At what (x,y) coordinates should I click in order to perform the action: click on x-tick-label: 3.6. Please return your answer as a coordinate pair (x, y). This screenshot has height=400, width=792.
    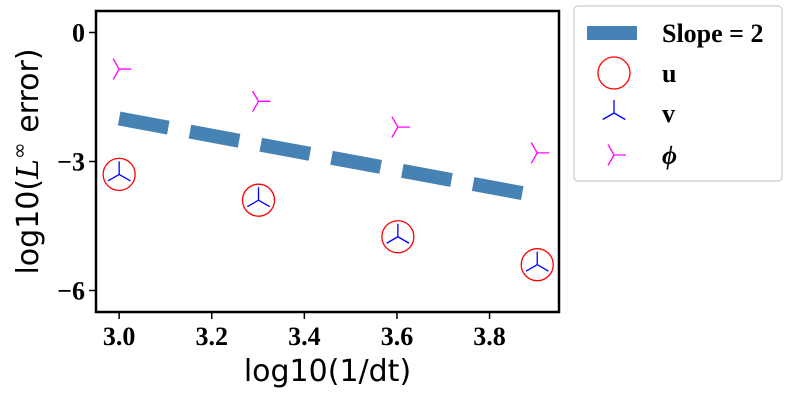
    Looking at the image, I should click on (397, 336).